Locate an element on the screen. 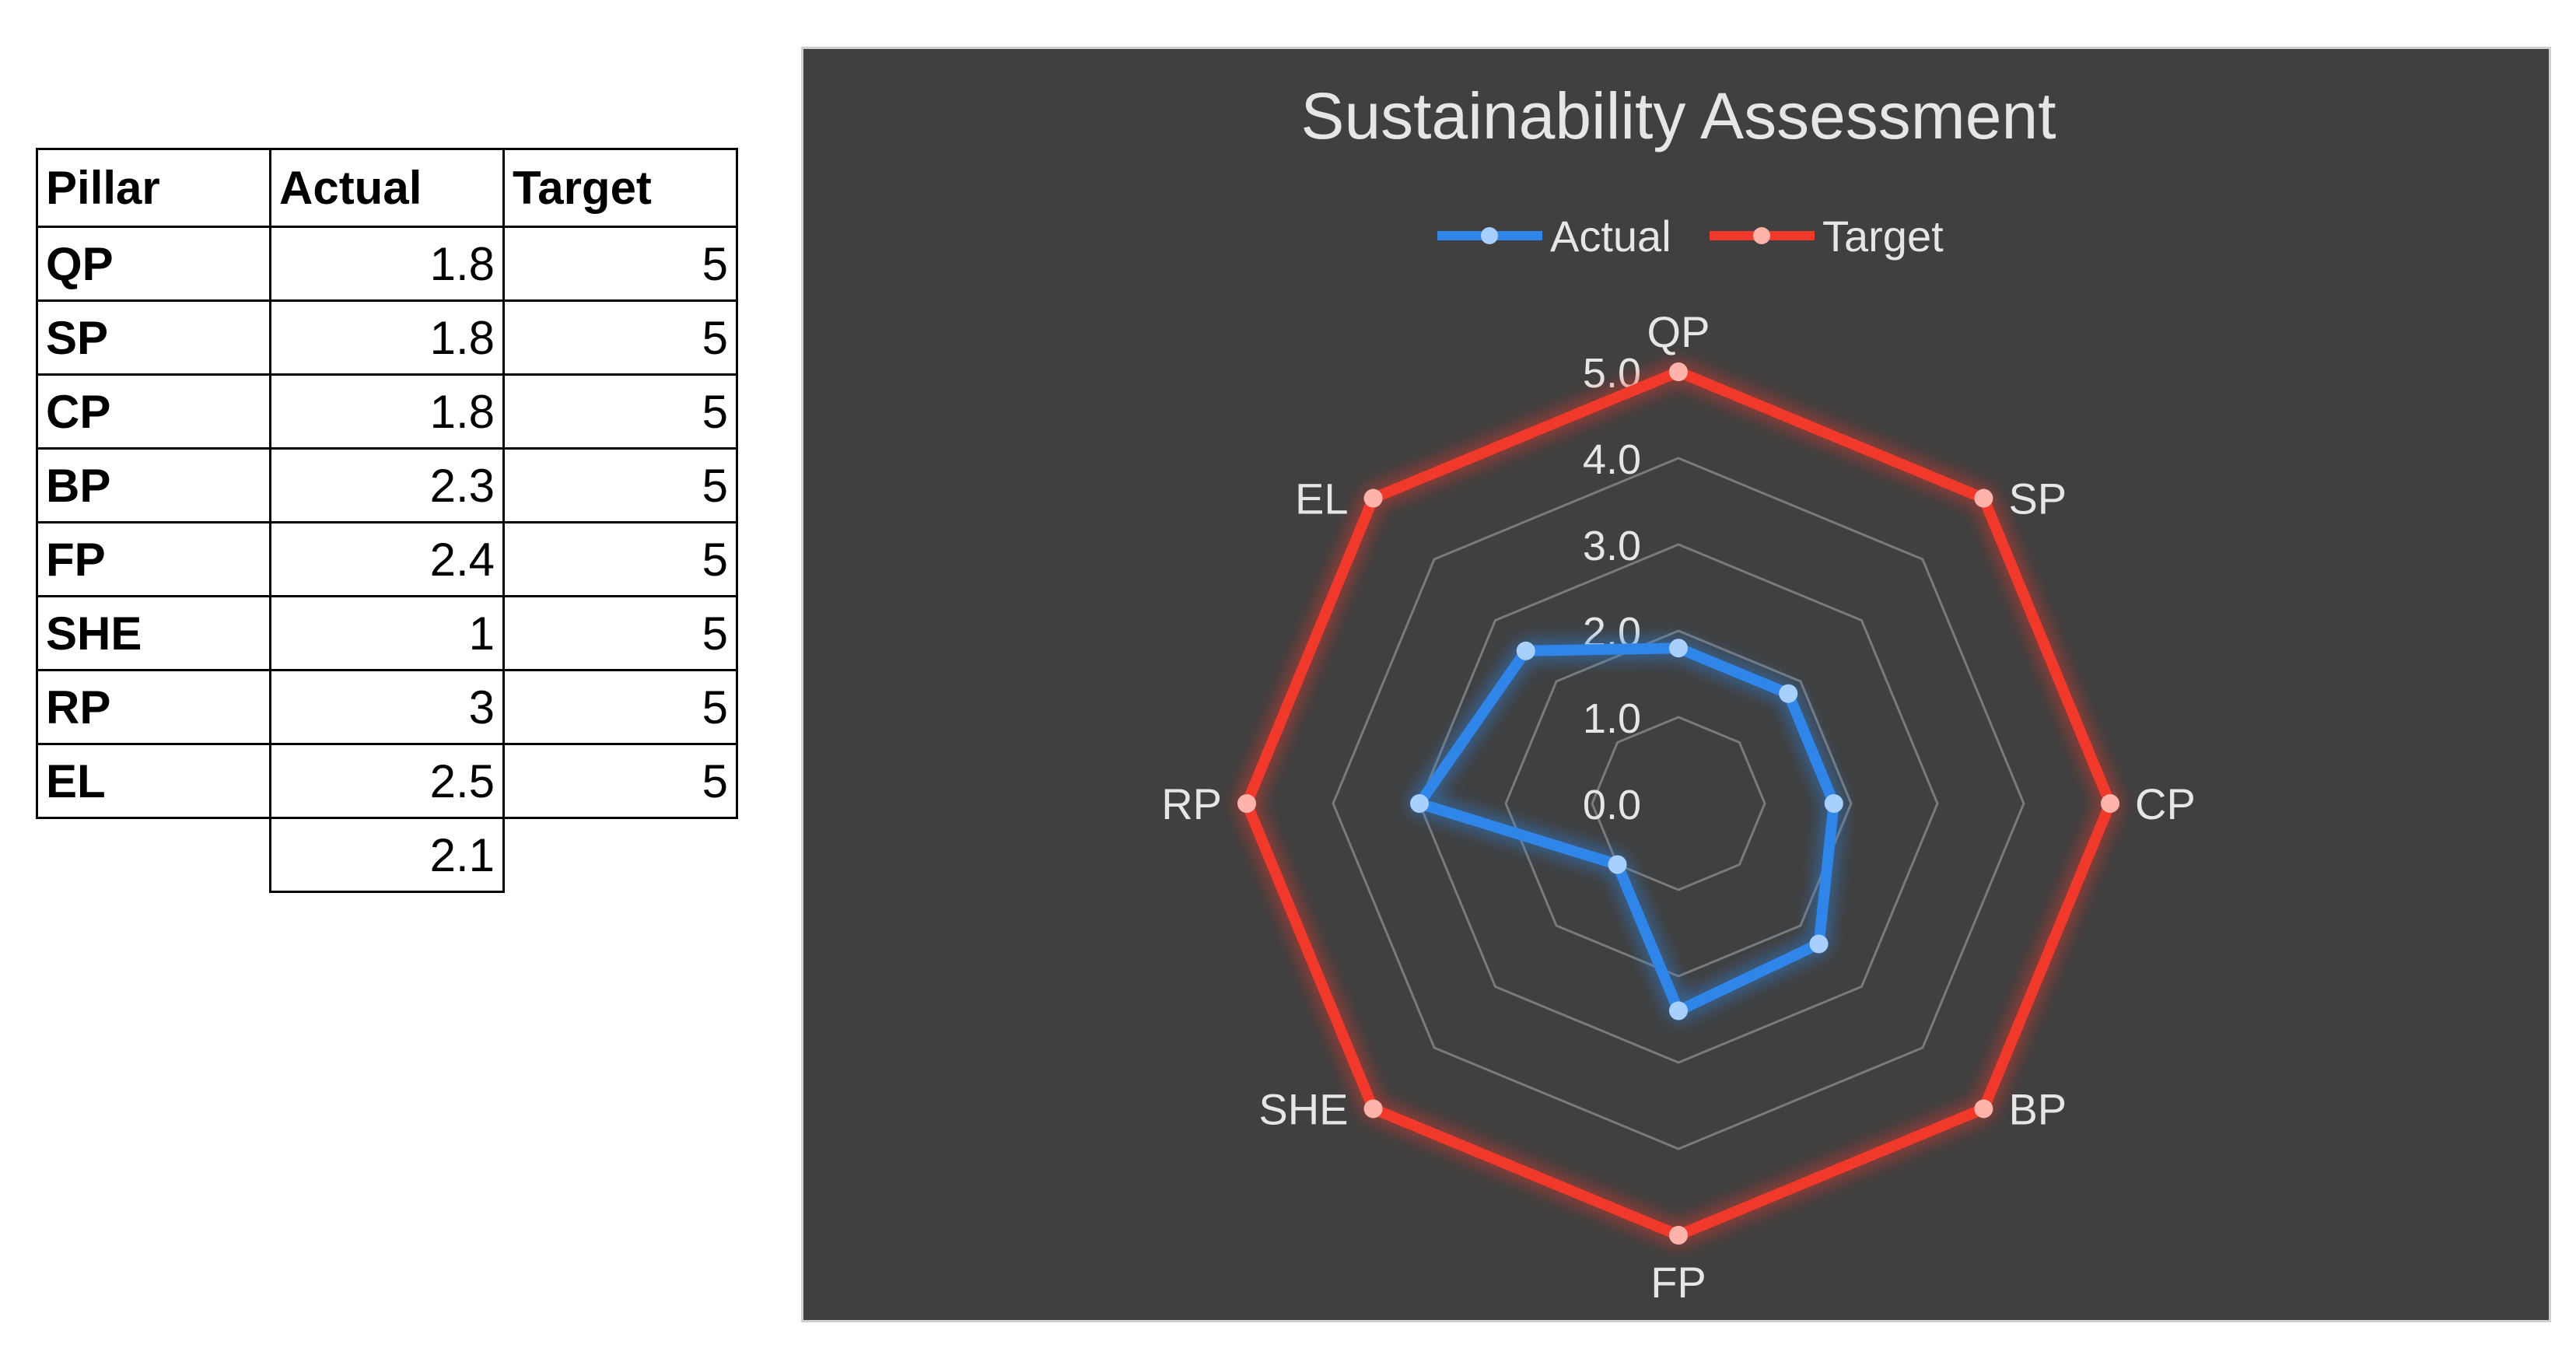  cell-pillar: QP is located at coordinates (153, 264).